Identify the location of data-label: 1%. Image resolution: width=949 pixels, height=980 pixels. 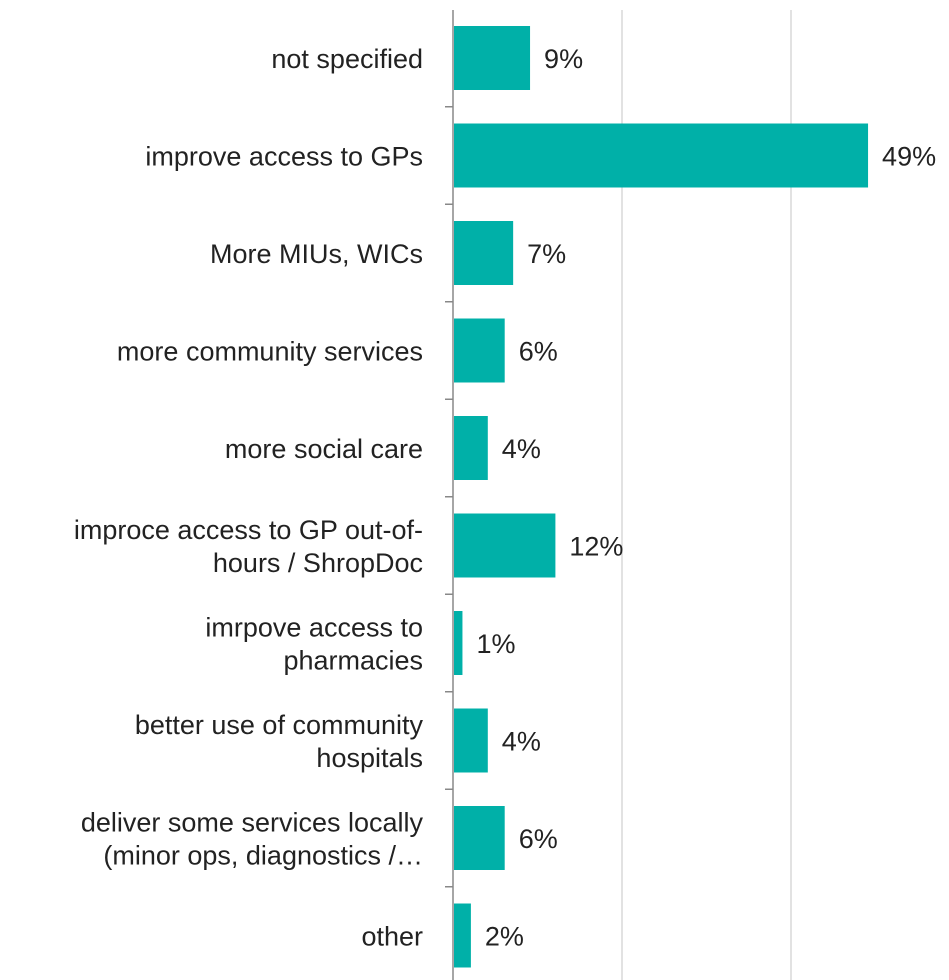
(495, 644).